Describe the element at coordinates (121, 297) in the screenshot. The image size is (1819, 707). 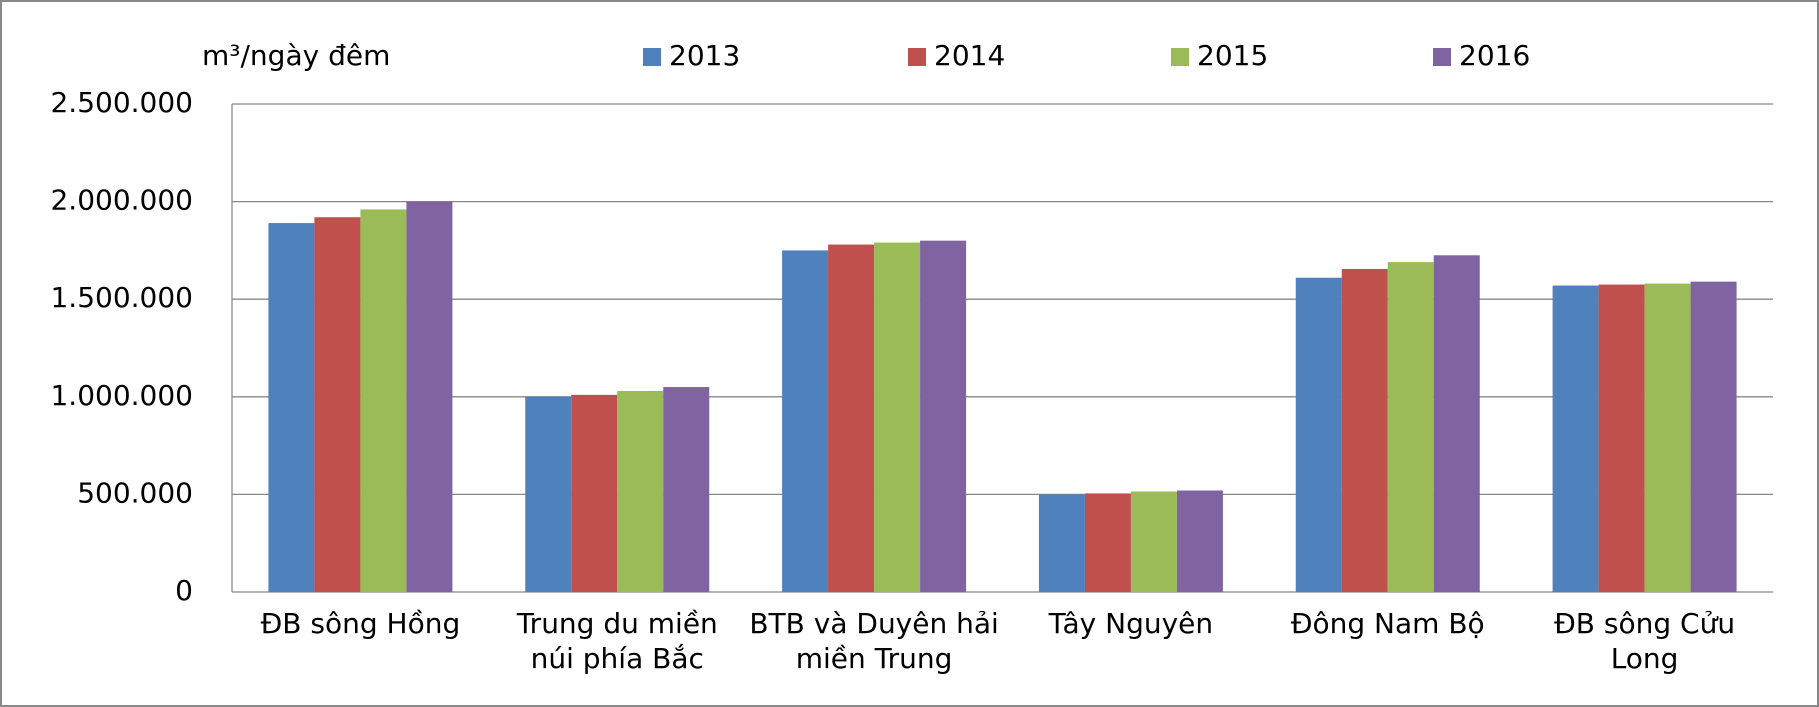
I see `y-tick-label: 1.500.000` at that location.